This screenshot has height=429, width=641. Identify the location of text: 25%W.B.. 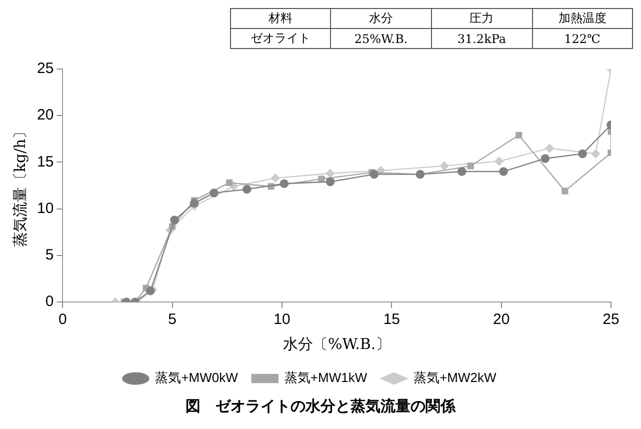
(381, 38).